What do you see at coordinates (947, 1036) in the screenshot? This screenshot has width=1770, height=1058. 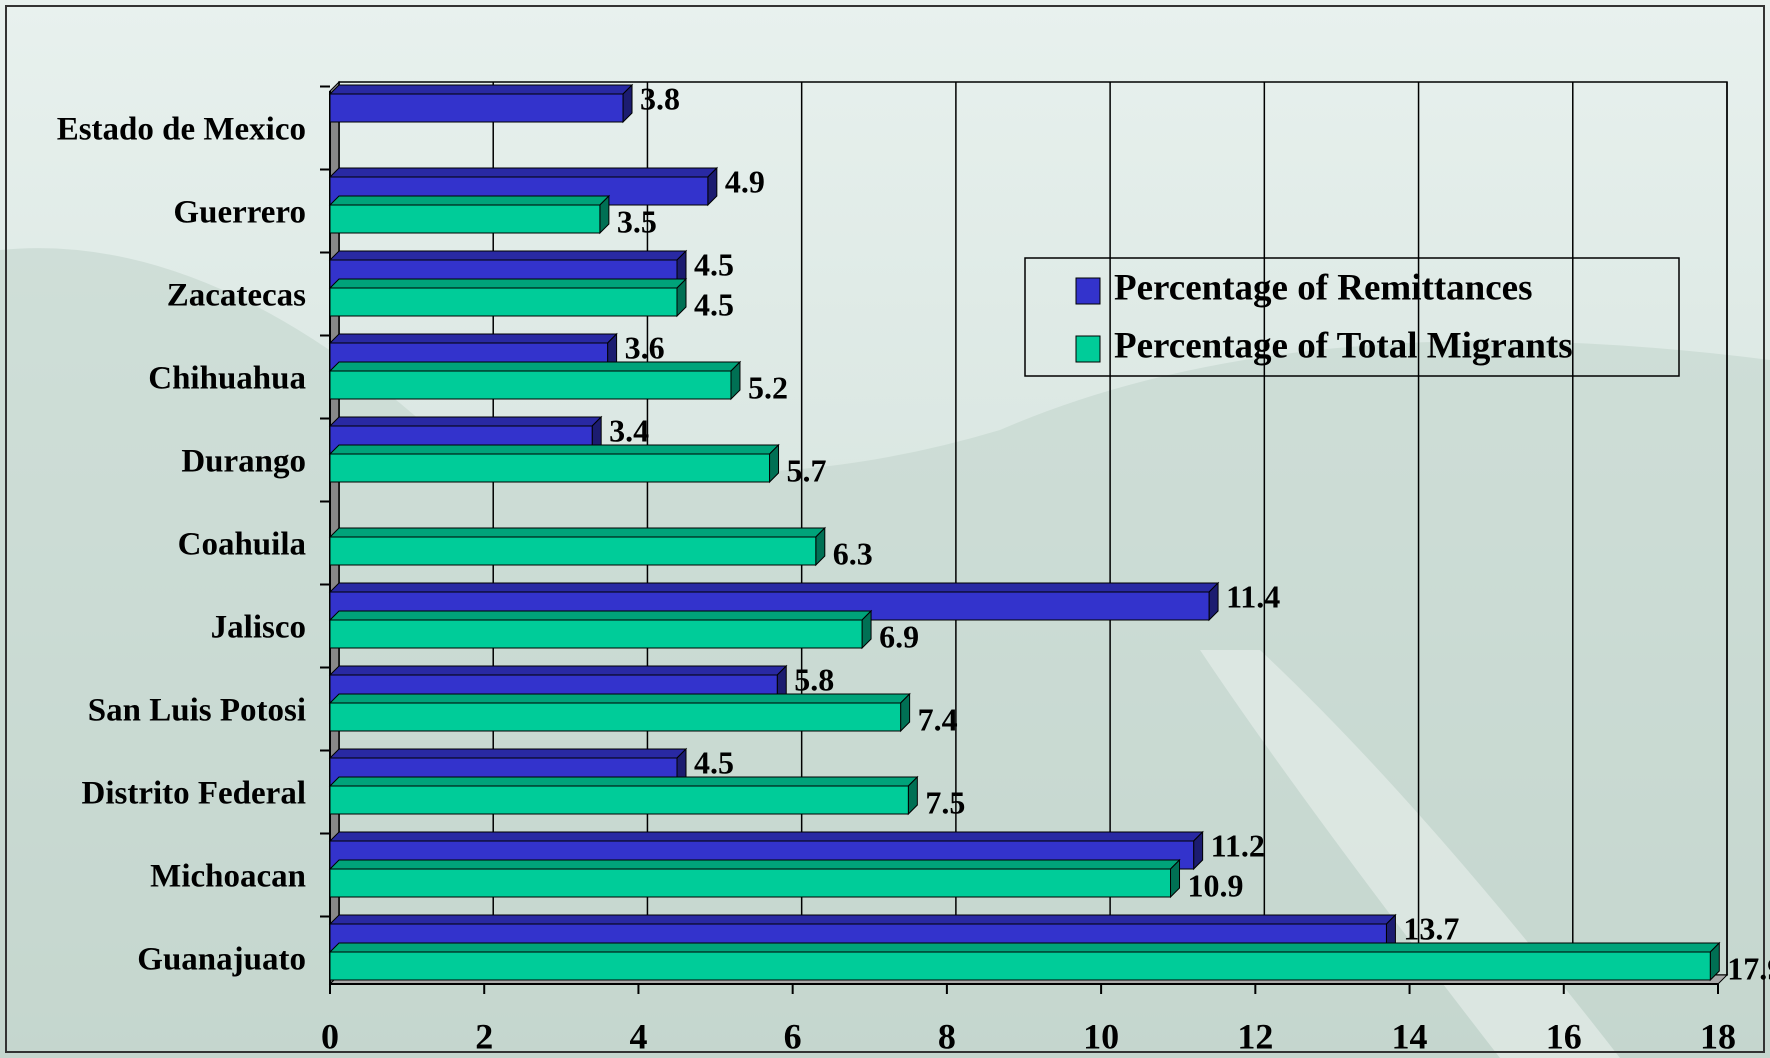 I see `x-tick-label: 8` at bounding box center [947, 1036].